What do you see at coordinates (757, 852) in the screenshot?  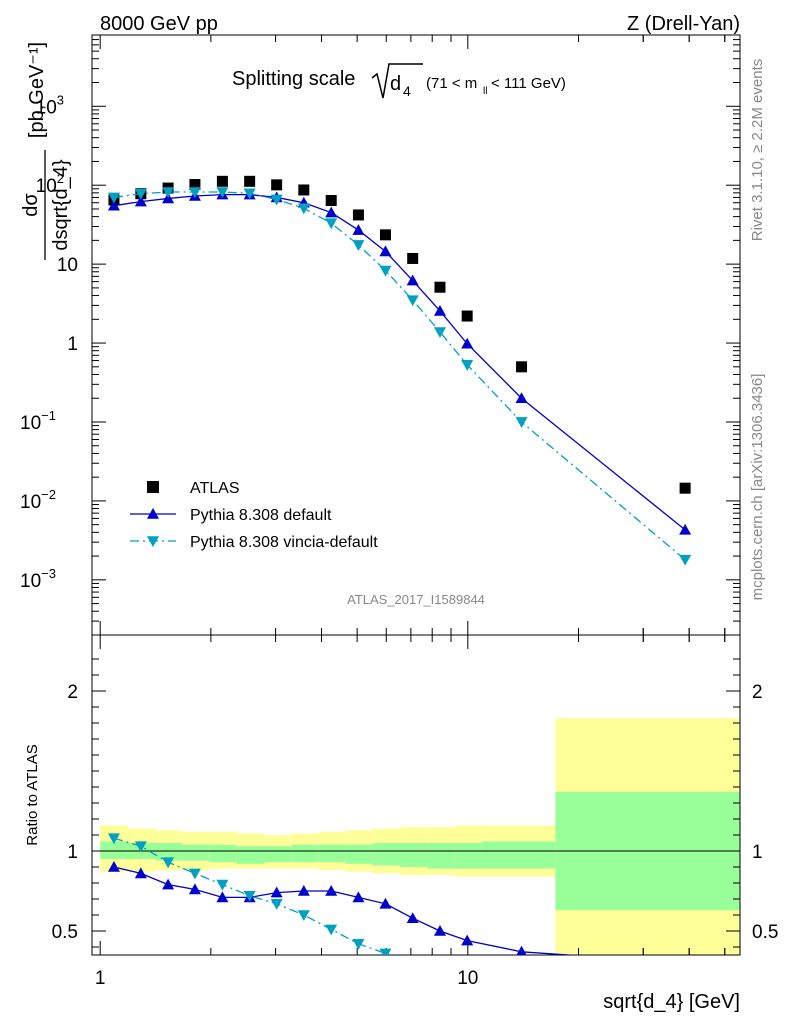 I see `ratio-y-tick-label-right: 1` at bounding box center [757, 852].